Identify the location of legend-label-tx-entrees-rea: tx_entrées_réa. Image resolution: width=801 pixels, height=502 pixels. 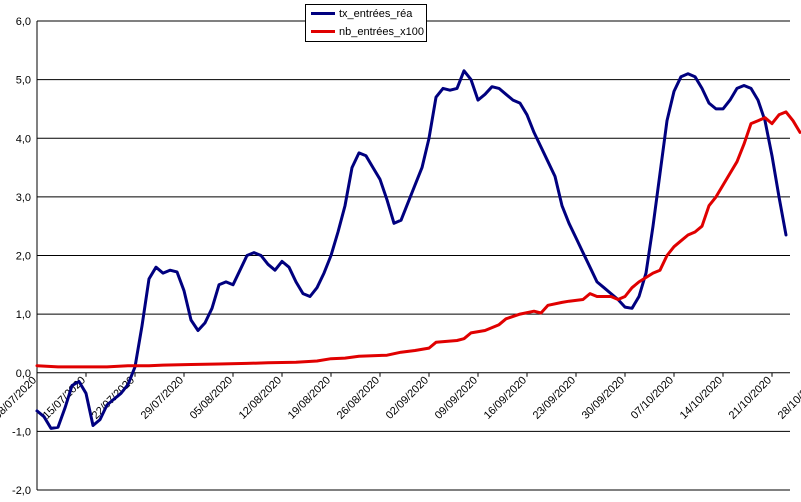
(376, 14).